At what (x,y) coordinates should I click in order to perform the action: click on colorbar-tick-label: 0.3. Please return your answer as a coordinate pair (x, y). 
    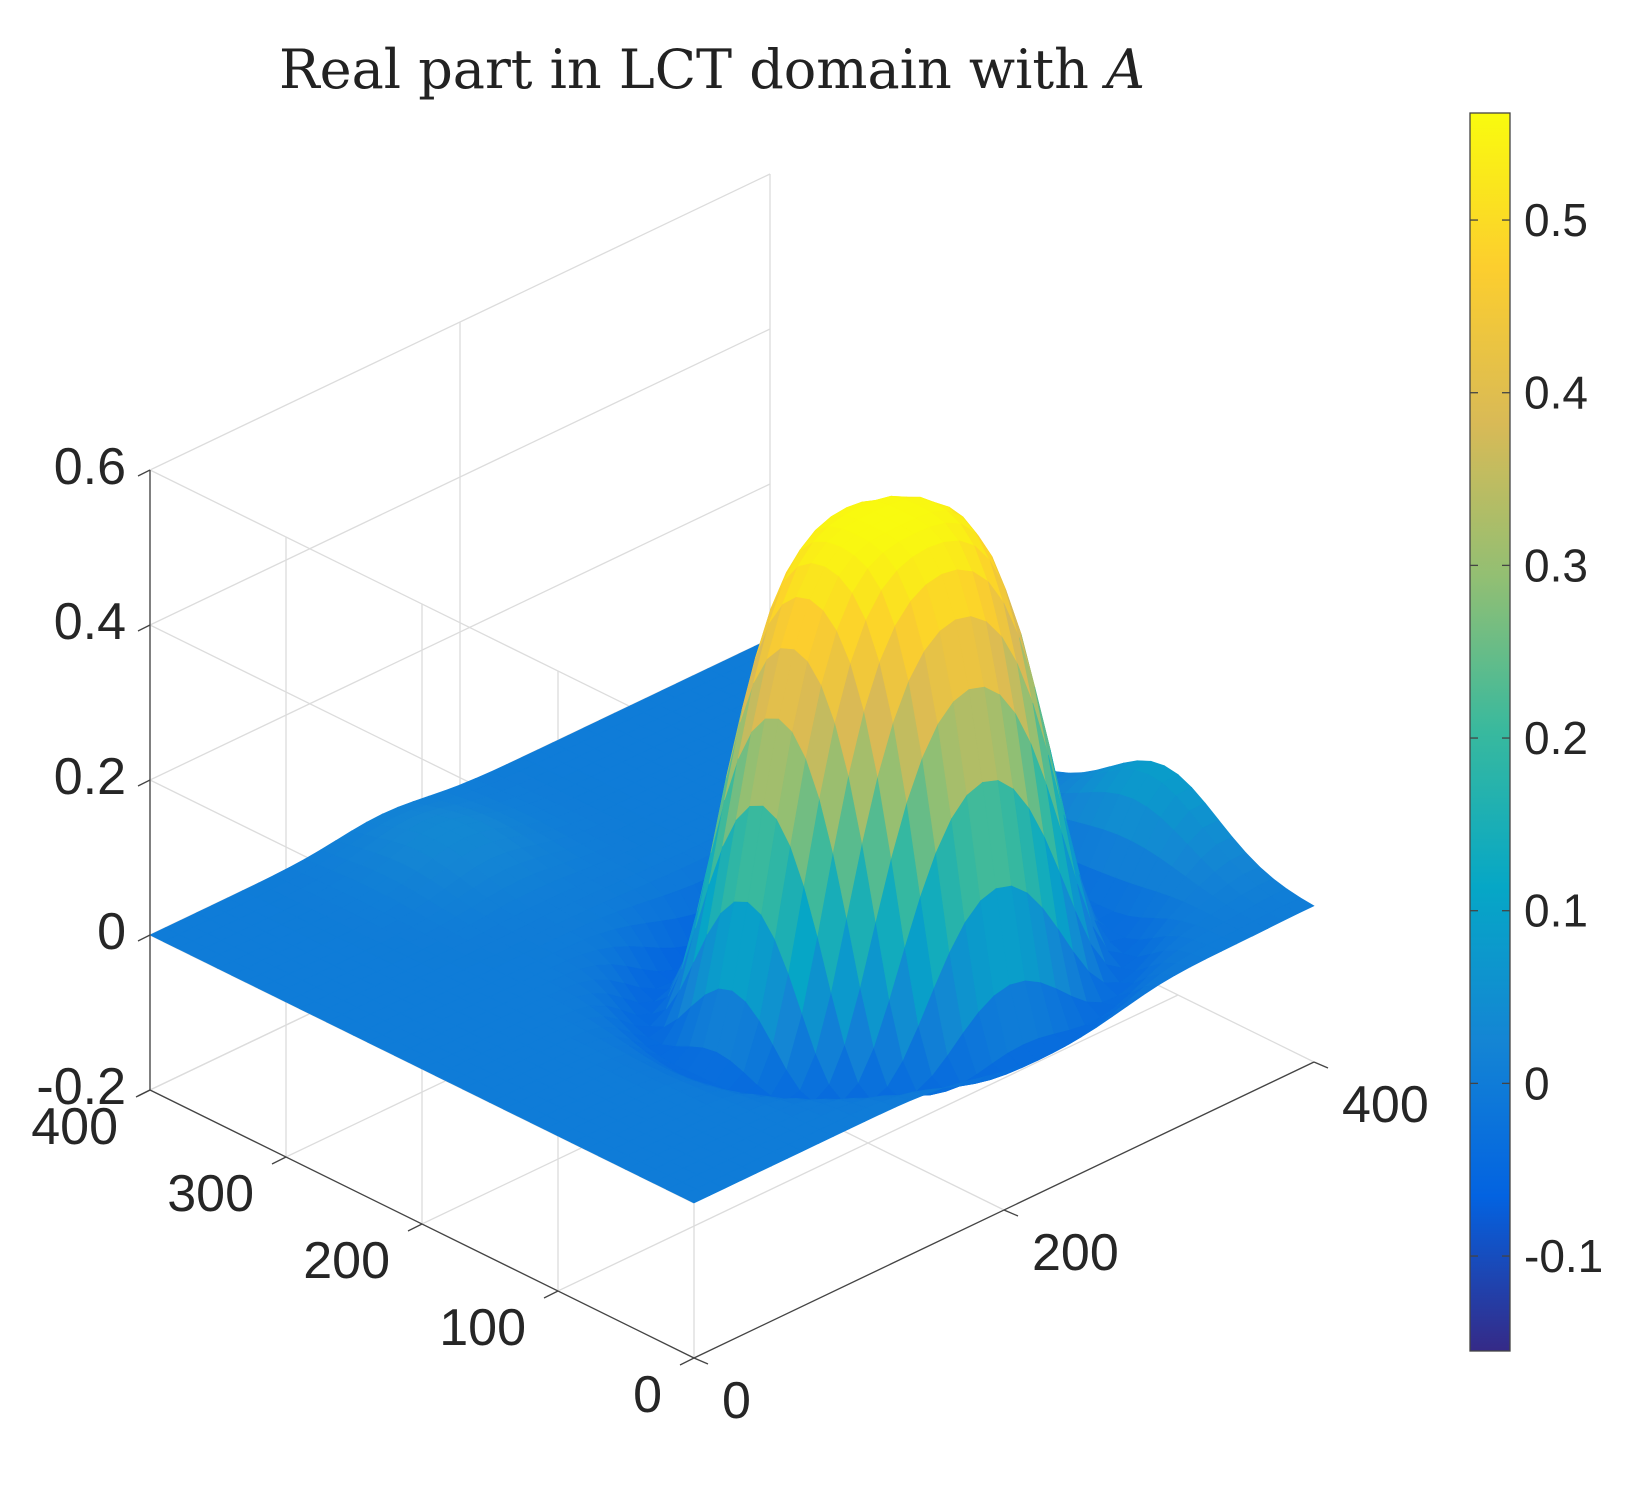
    Looking at the image, I should click on (1556, 565).